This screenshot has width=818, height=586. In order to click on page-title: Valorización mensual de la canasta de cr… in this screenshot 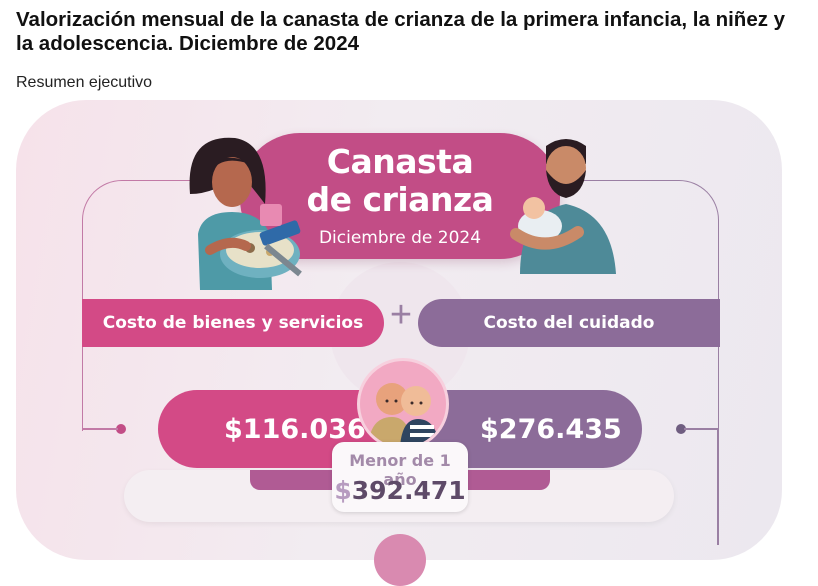, I will do `click(401, 31)`.